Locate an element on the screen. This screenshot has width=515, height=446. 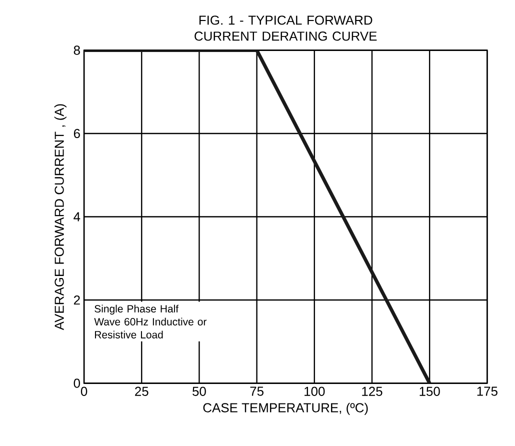
y-tick-label: 4 is located at coordinates (77, 217).